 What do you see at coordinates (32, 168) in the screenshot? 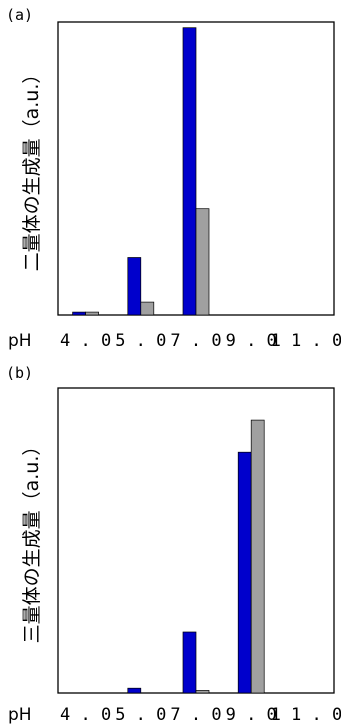
I see `panel-a-y-axis-label: 二量体の生成量（a.u.）` at bounding box center [32, 168].